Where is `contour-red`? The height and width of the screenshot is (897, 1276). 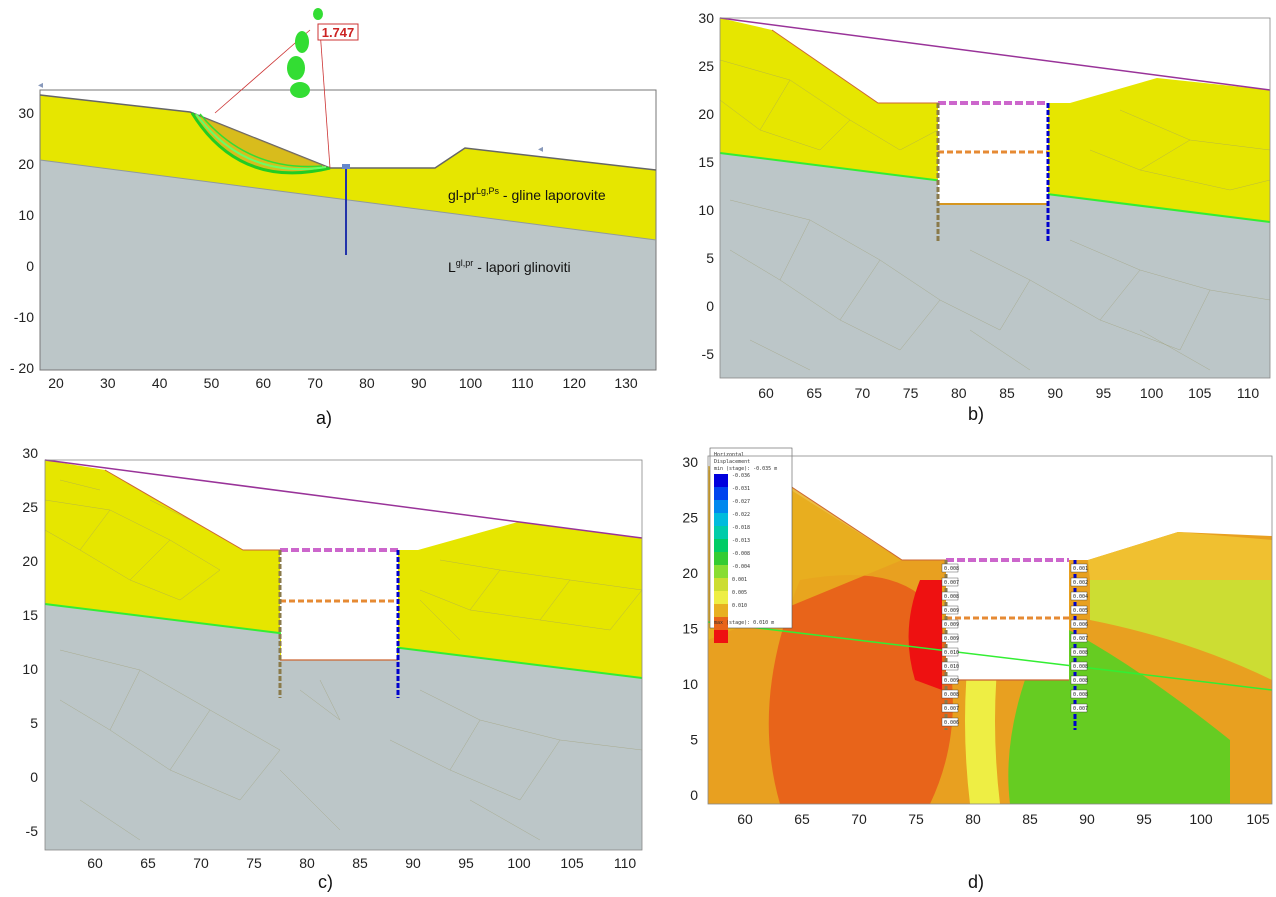
contour-red is located at coordinates (925, 635).